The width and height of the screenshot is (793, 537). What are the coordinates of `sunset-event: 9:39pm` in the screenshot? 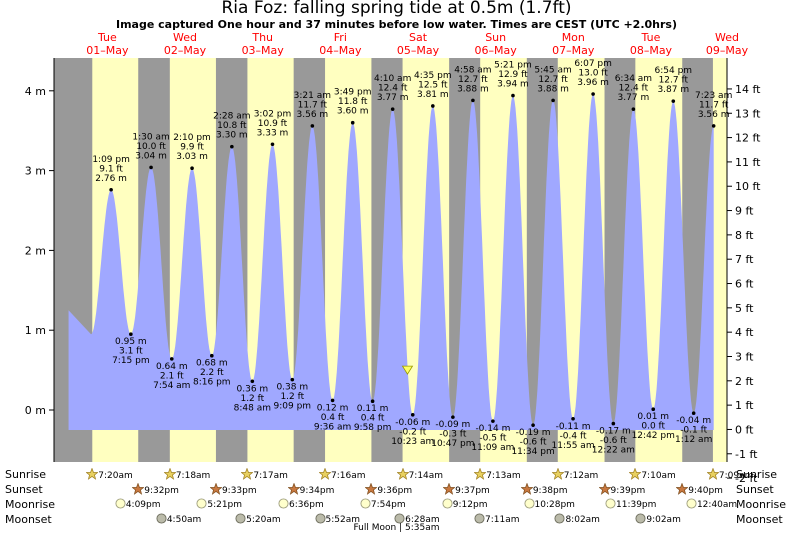 It's located at (621, 489).